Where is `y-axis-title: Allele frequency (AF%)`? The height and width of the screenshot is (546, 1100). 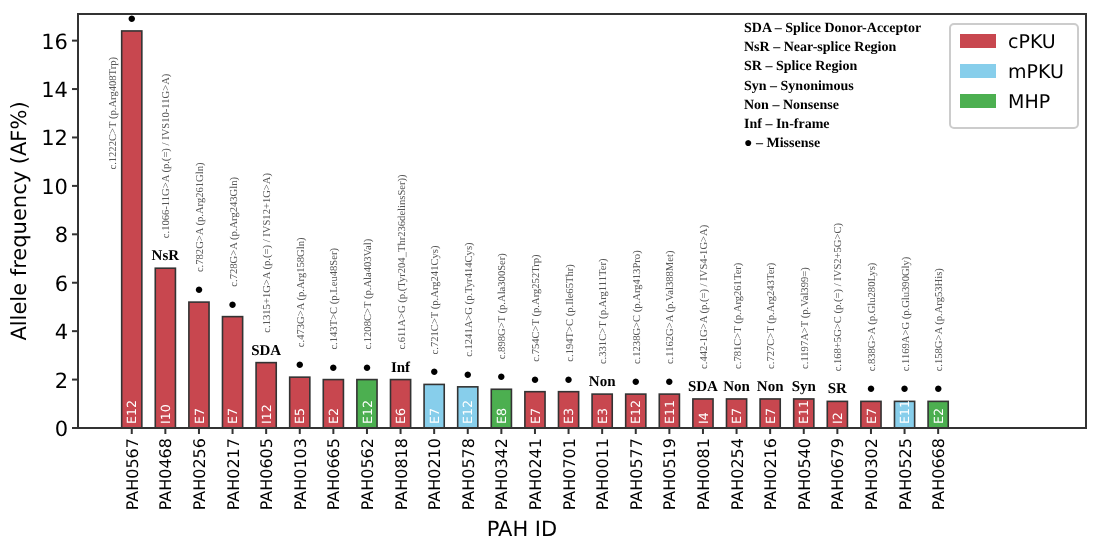 y-axis-title: Allele frequency (AF%) is located at coordinates (20, 221).